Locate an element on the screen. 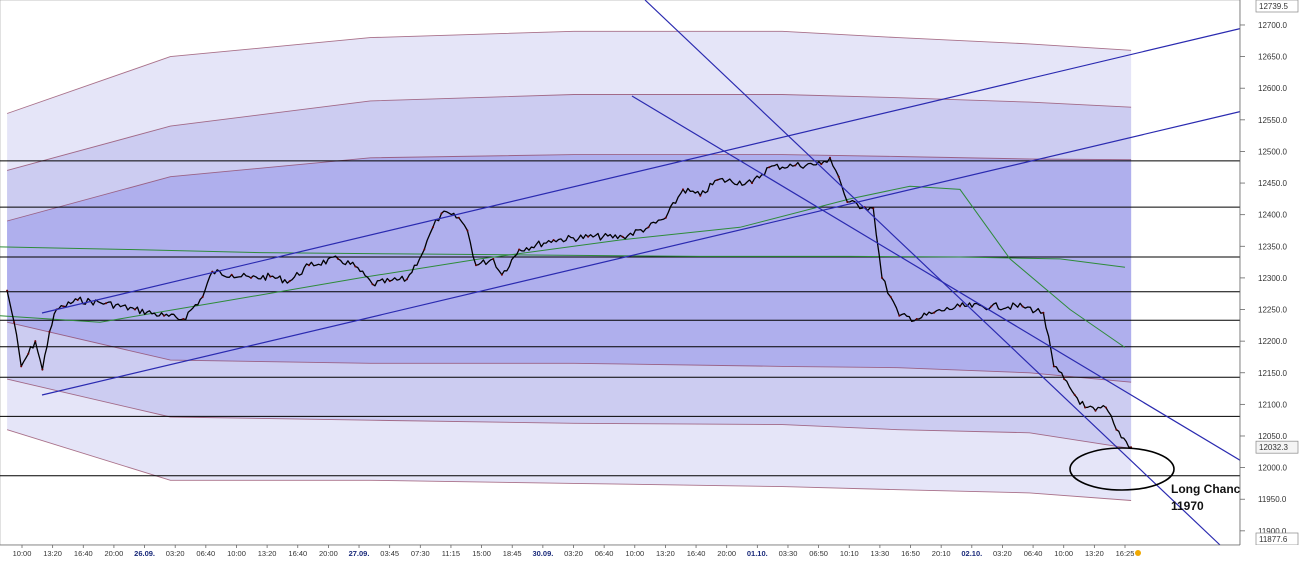  y-tick-label: 12550.0 is located at coordinates (1272, 120).